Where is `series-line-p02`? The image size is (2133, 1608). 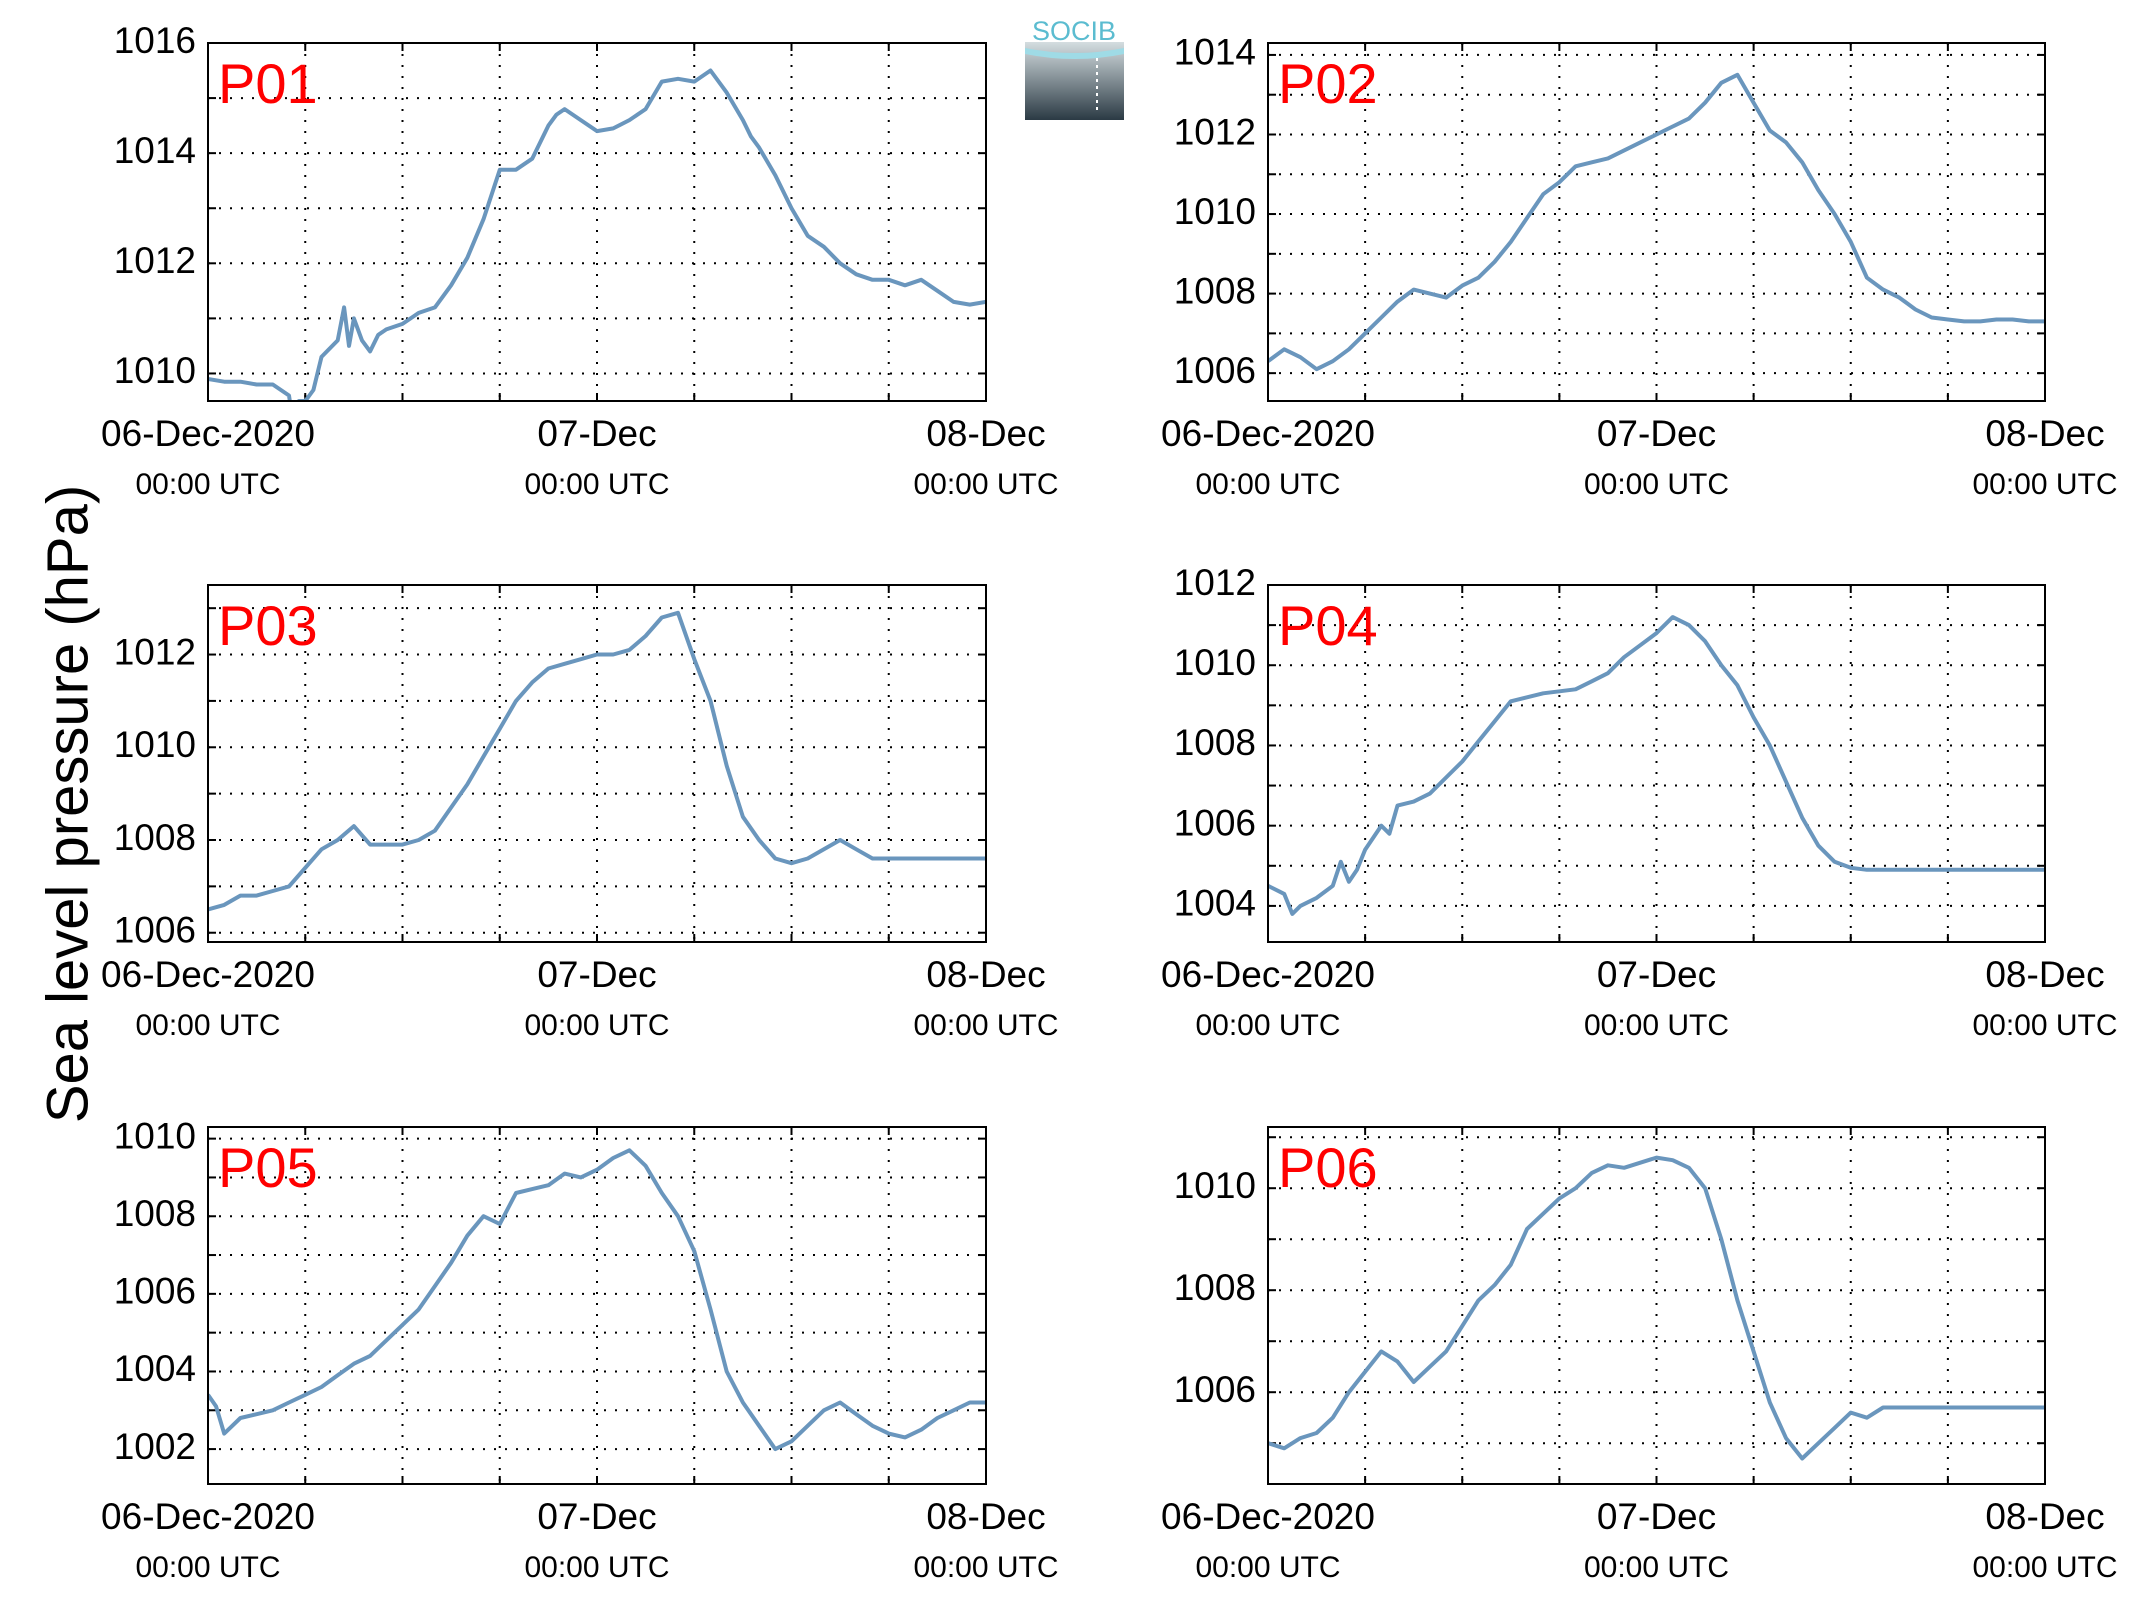 series-line-p02 is located at coordinates (1656, 222).